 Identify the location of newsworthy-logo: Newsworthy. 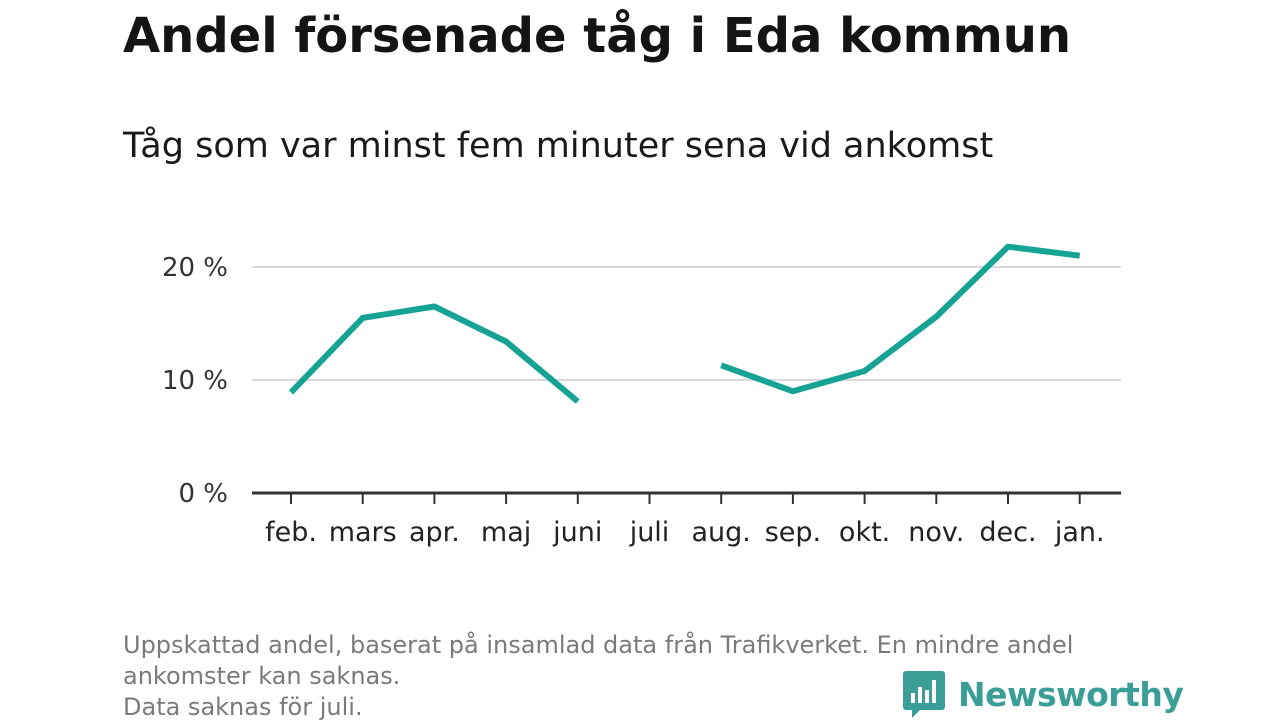
(1043, 694).